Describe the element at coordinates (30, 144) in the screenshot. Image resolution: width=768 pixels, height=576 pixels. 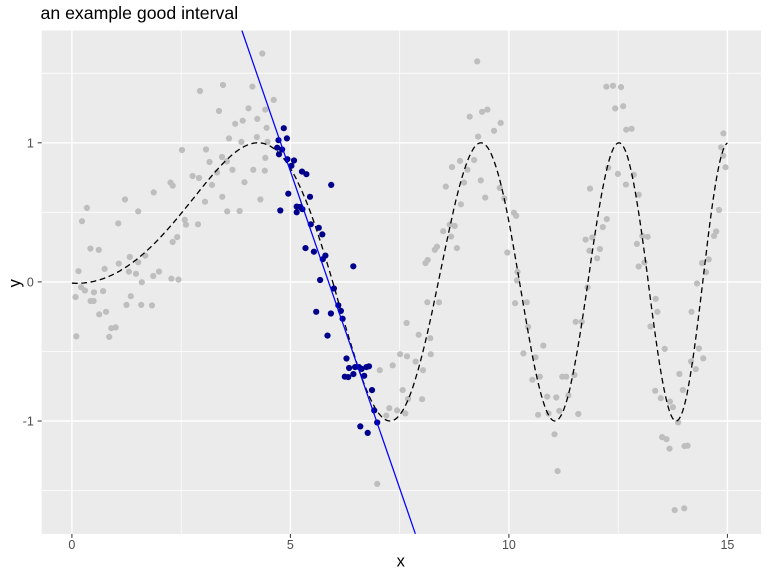
I see `svg-text: 1` at that location.